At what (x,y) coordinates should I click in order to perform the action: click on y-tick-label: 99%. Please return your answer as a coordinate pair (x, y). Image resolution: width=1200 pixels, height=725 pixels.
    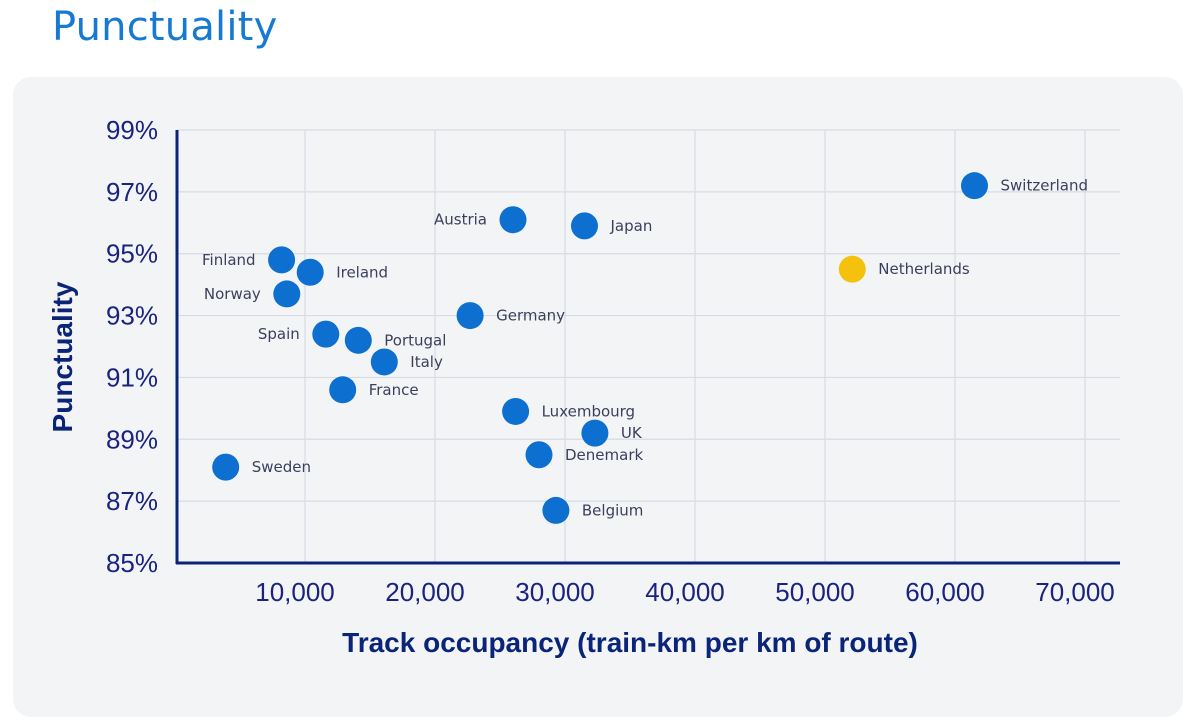
    Looking at the image, I should click on (132, 130).